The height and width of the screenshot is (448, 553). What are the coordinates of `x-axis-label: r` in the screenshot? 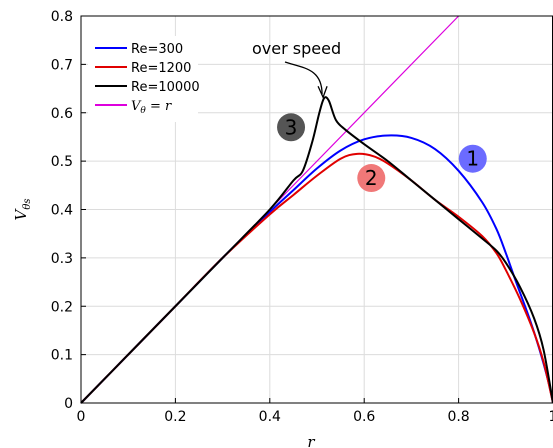 It's located at (311, 440).